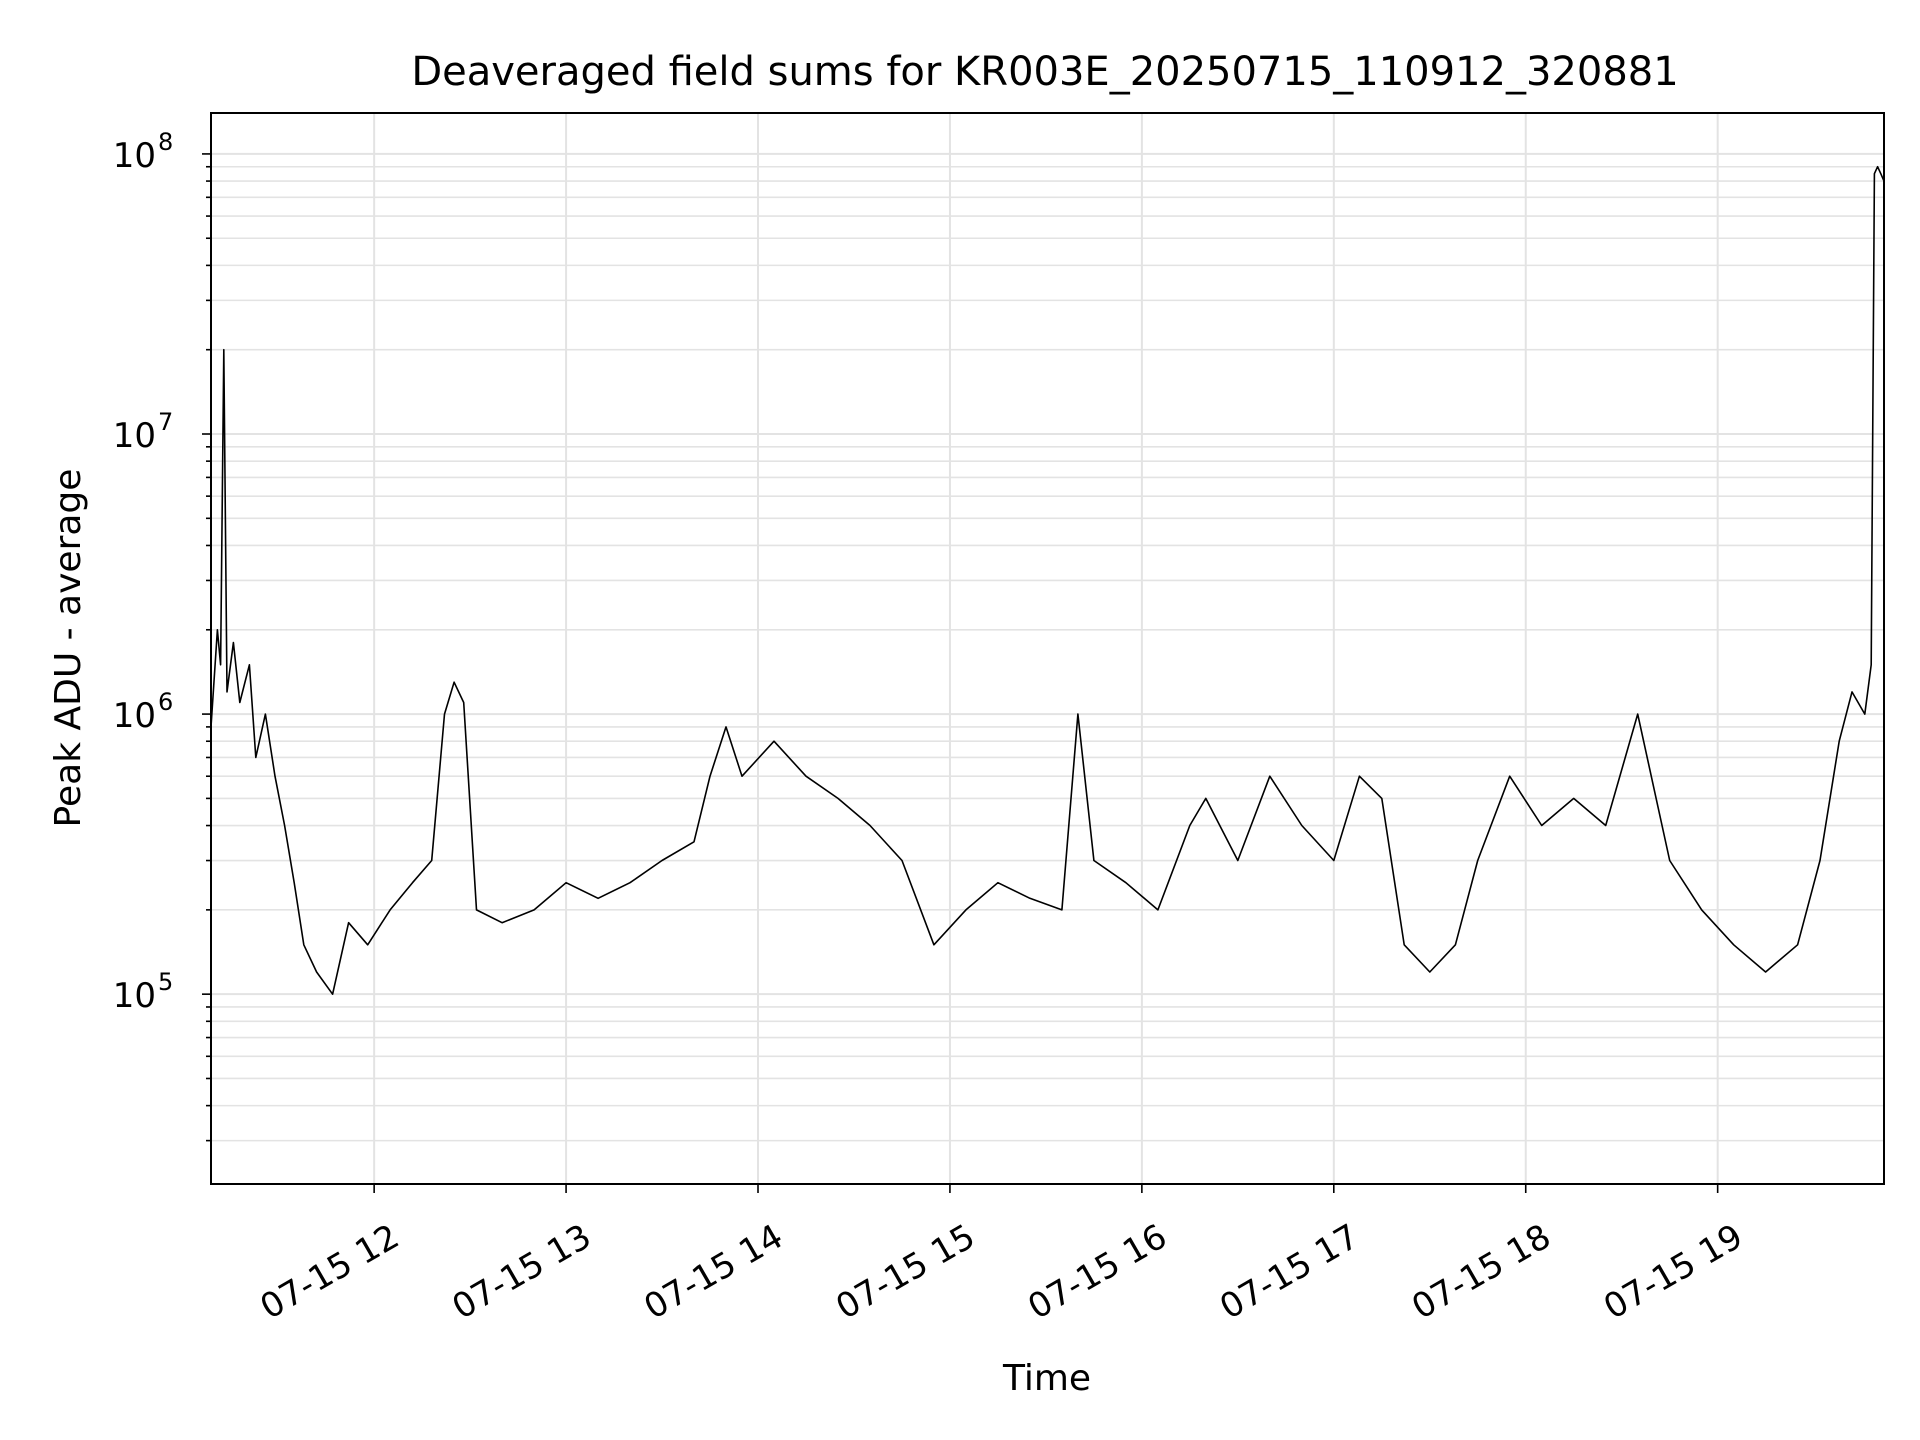 This screenshot has height=1440, width=1920. What do you see at coordinates (165, 702) in the screenshot?
I see `y-tick-label-exponent: 6` at bounding box center [165, 702].